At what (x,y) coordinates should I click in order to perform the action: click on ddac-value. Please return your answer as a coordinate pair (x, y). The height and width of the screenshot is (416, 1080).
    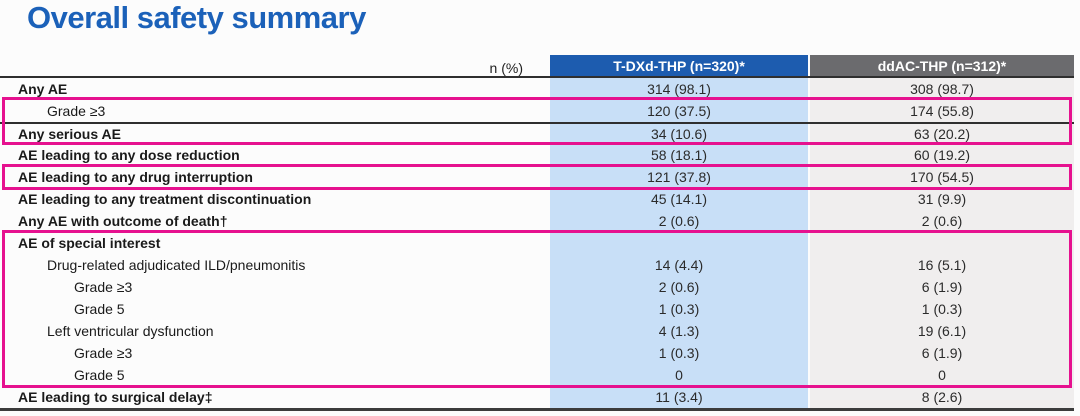
    Looking at the image, I should click on (942, 243).